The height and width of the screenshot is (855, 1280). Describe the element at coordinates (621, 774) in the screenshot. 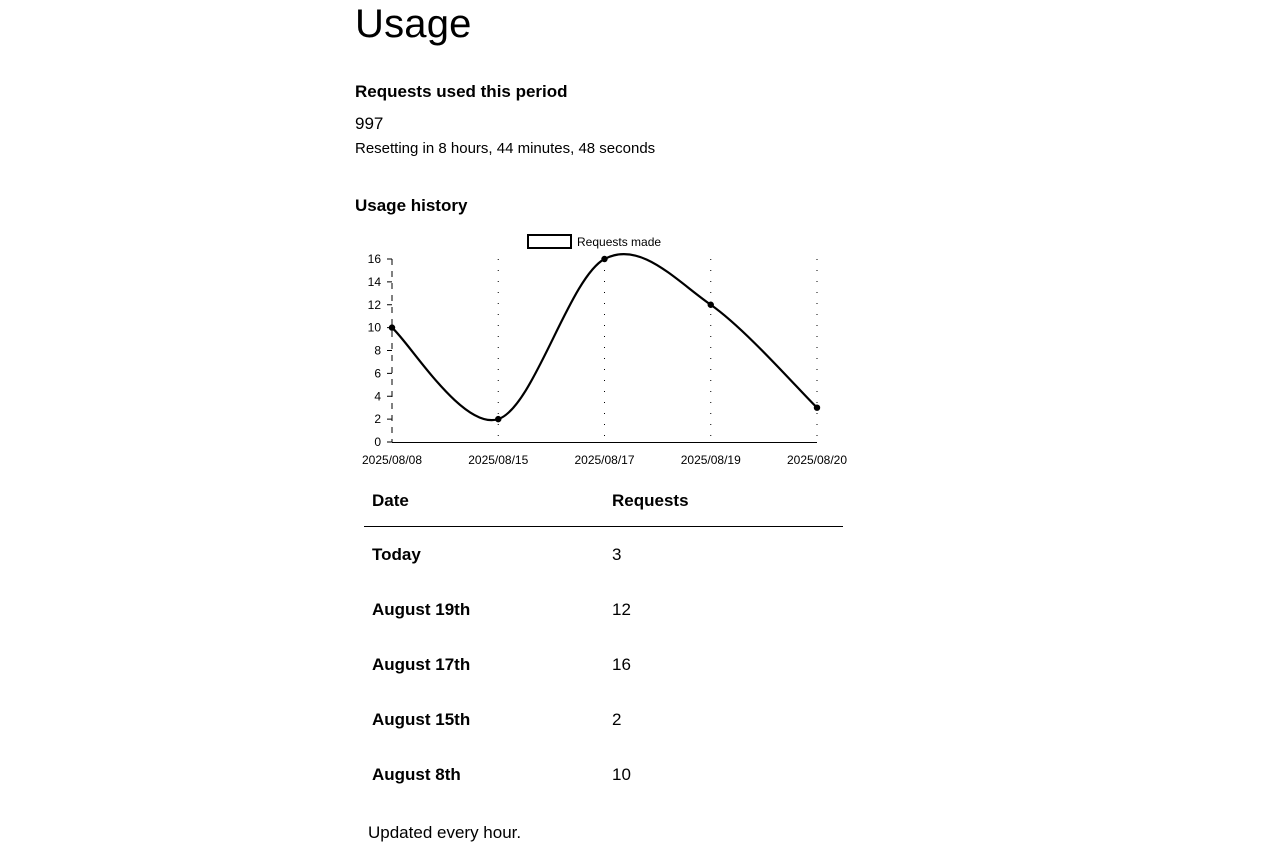

I see `requests-cell: 10` at that location.